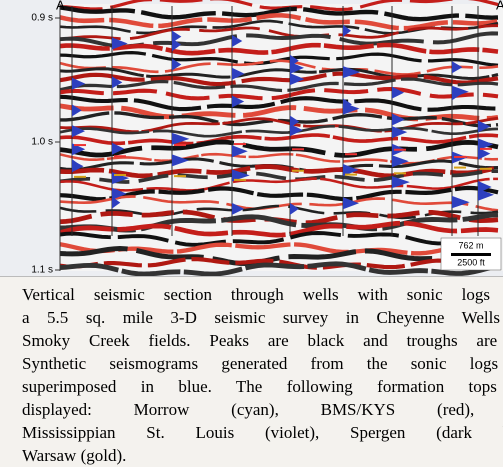  I want to click on caption-line: Warsaw (gold)., so click(74, 455).